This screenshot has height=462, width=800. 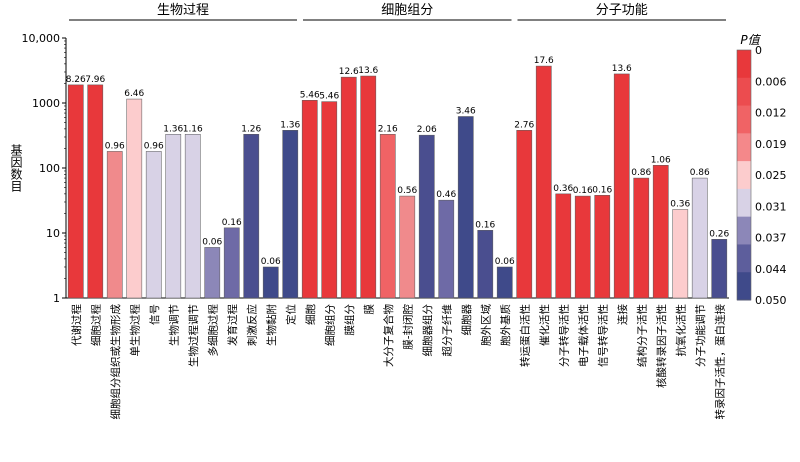 I want to click on category-label: 细胞, so click(x=310, y=314).